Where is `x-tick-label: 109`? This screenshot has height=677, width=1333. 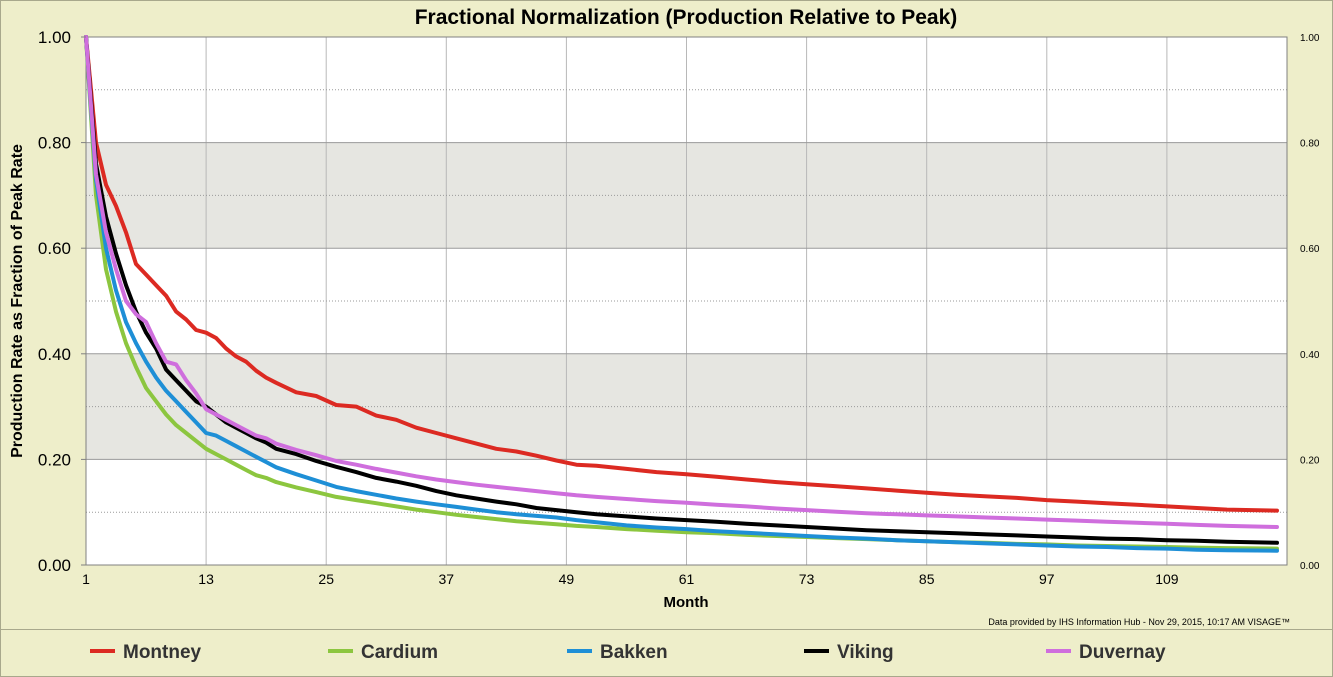
x-tick-label: 109 is located at coordinates (1167, 579).